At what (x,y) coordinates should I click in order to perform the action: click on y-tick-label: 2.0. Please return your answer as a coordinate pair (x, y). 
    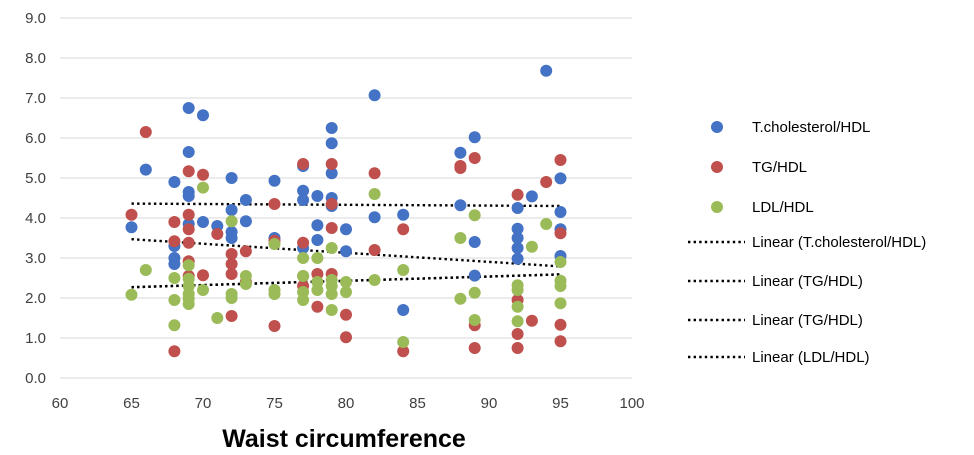
    Looking at the image, I should click on (35, 298).